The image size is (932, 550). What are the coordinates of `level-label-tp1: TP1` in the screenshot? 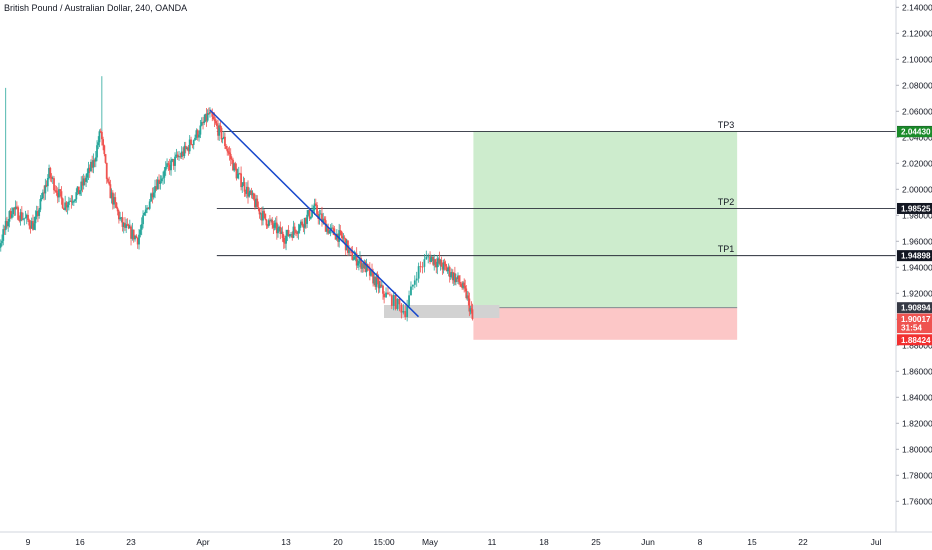 It's located at (726, 249).